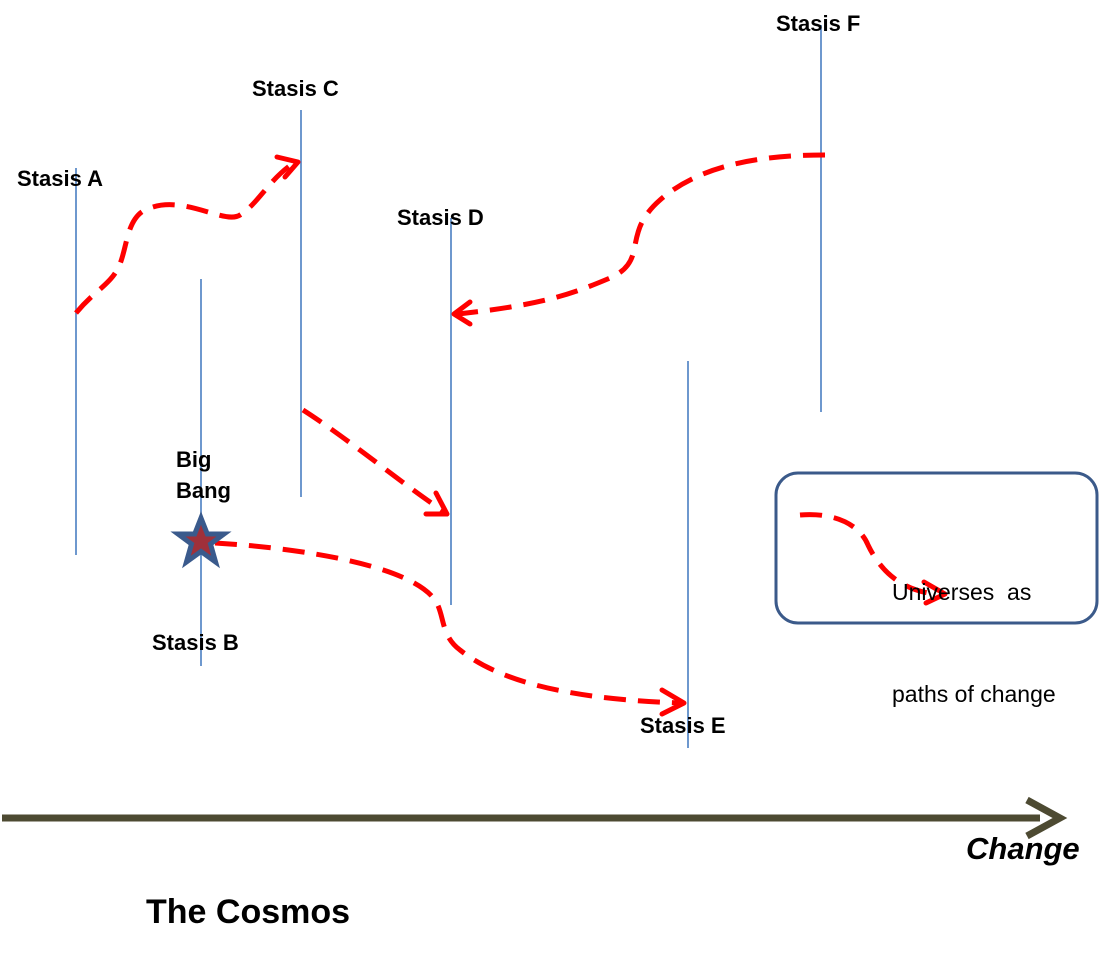 This screenshot has width=1108, height=963. Describe the element at coordinates (295, 88) in the screenshot. I see `stasis-c-label: Stasis C` at that location.